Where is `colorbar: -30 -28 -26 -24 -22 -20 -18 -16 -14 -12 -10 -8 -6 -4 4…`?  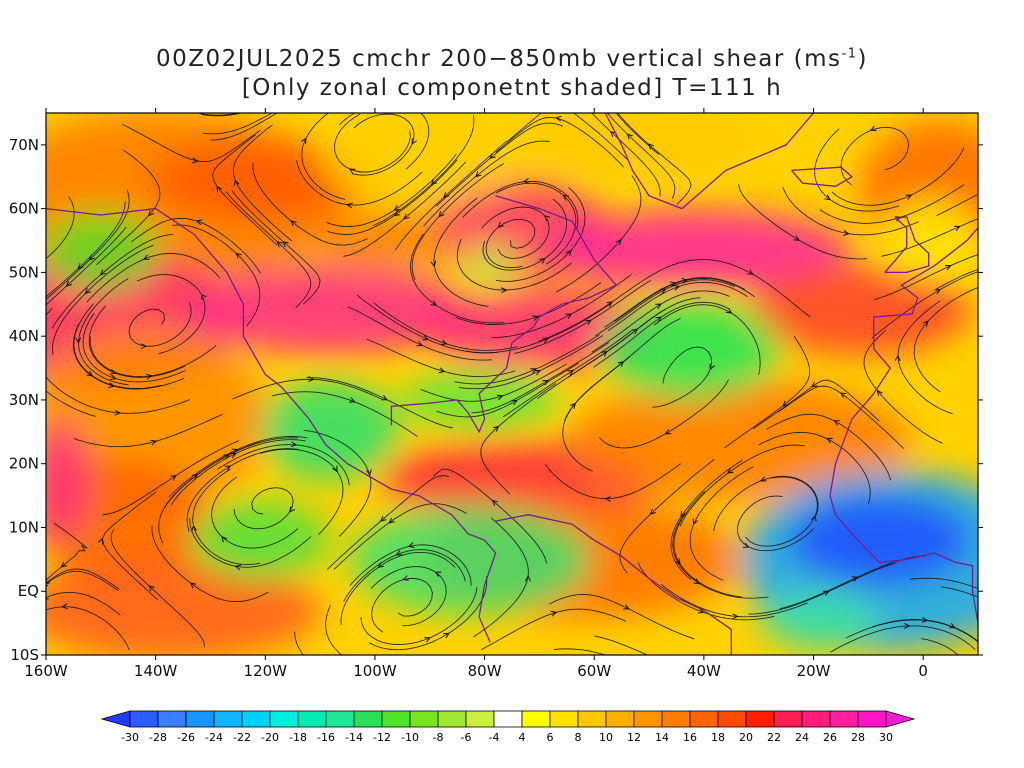 colorbar: -30 -28 -26 -24 -22 -20 -18 -16 -14 -12 -10 -8 -6 -4 4… is located at coordinates (508, 727).